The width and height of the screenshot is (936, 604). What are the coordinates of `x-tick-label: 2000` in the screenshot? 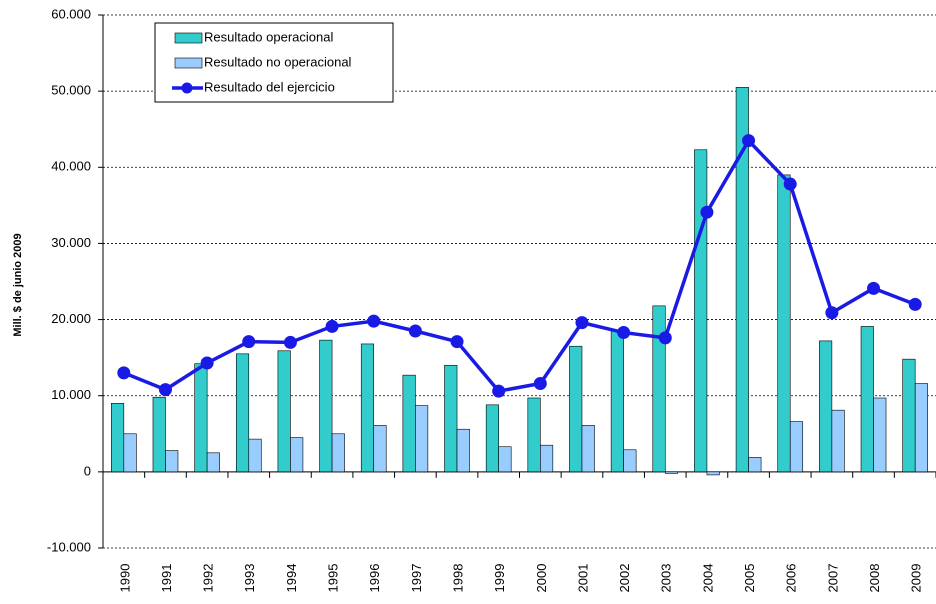 It's located at (541, 578).